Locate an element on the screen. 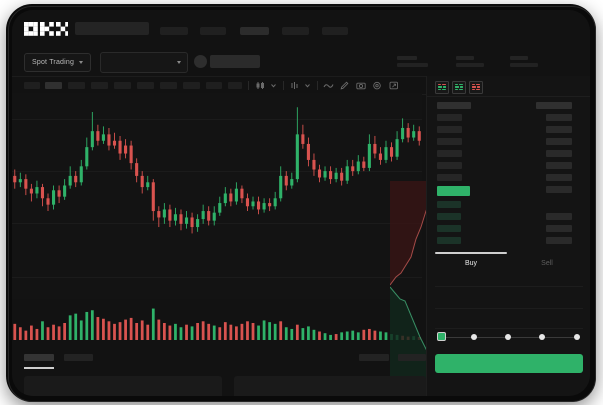 The image size is (603, 405). pencil-icon is located at coordinates (344, 85).